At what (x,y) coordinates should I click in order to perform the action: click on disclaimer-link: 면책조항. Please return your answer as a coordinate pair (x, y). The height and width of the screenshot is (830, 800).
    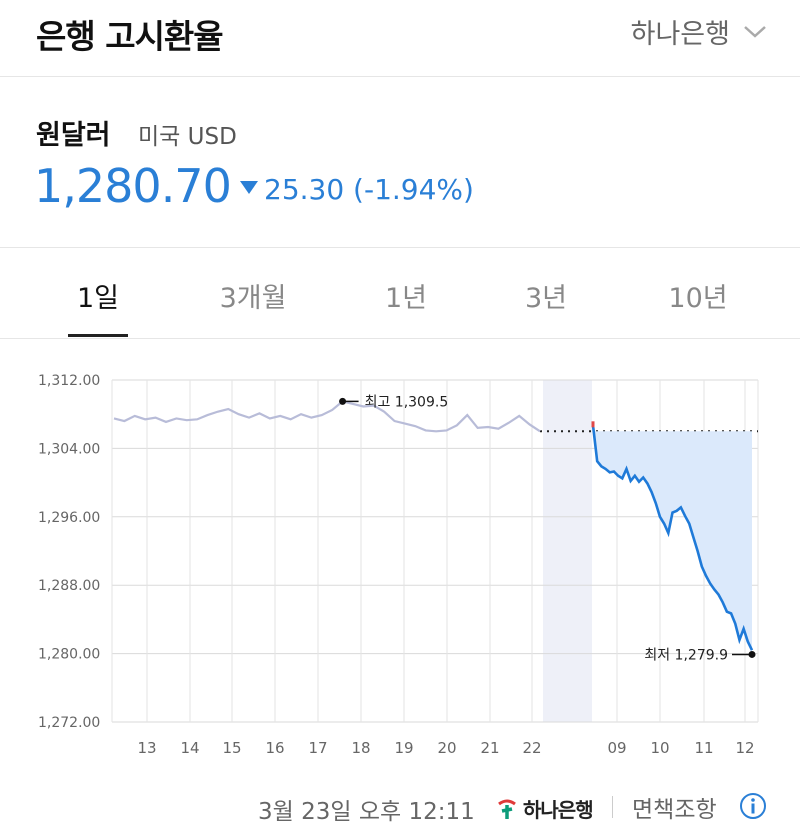
    Looking at the image, I should click on (674, 810).